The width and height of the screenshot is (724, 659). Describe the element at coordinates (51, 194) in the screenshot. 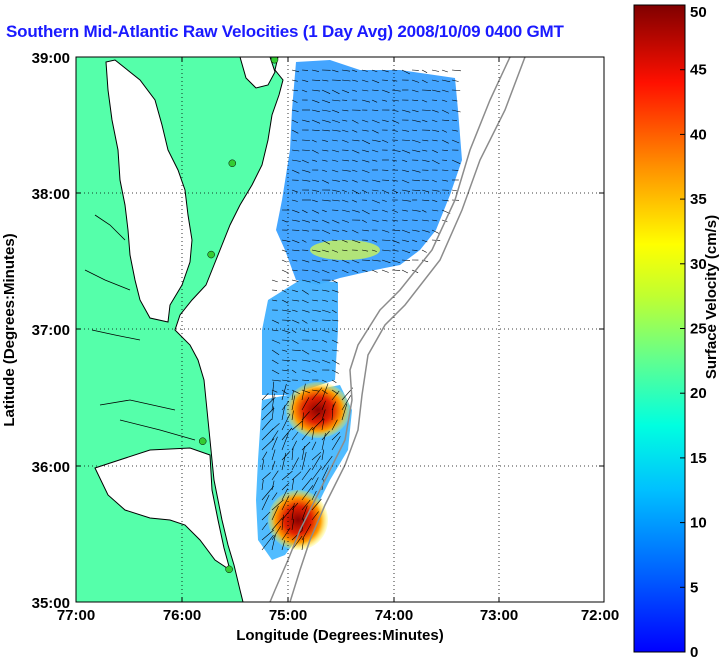

I see `y-tick-label: 38:00` at that location.